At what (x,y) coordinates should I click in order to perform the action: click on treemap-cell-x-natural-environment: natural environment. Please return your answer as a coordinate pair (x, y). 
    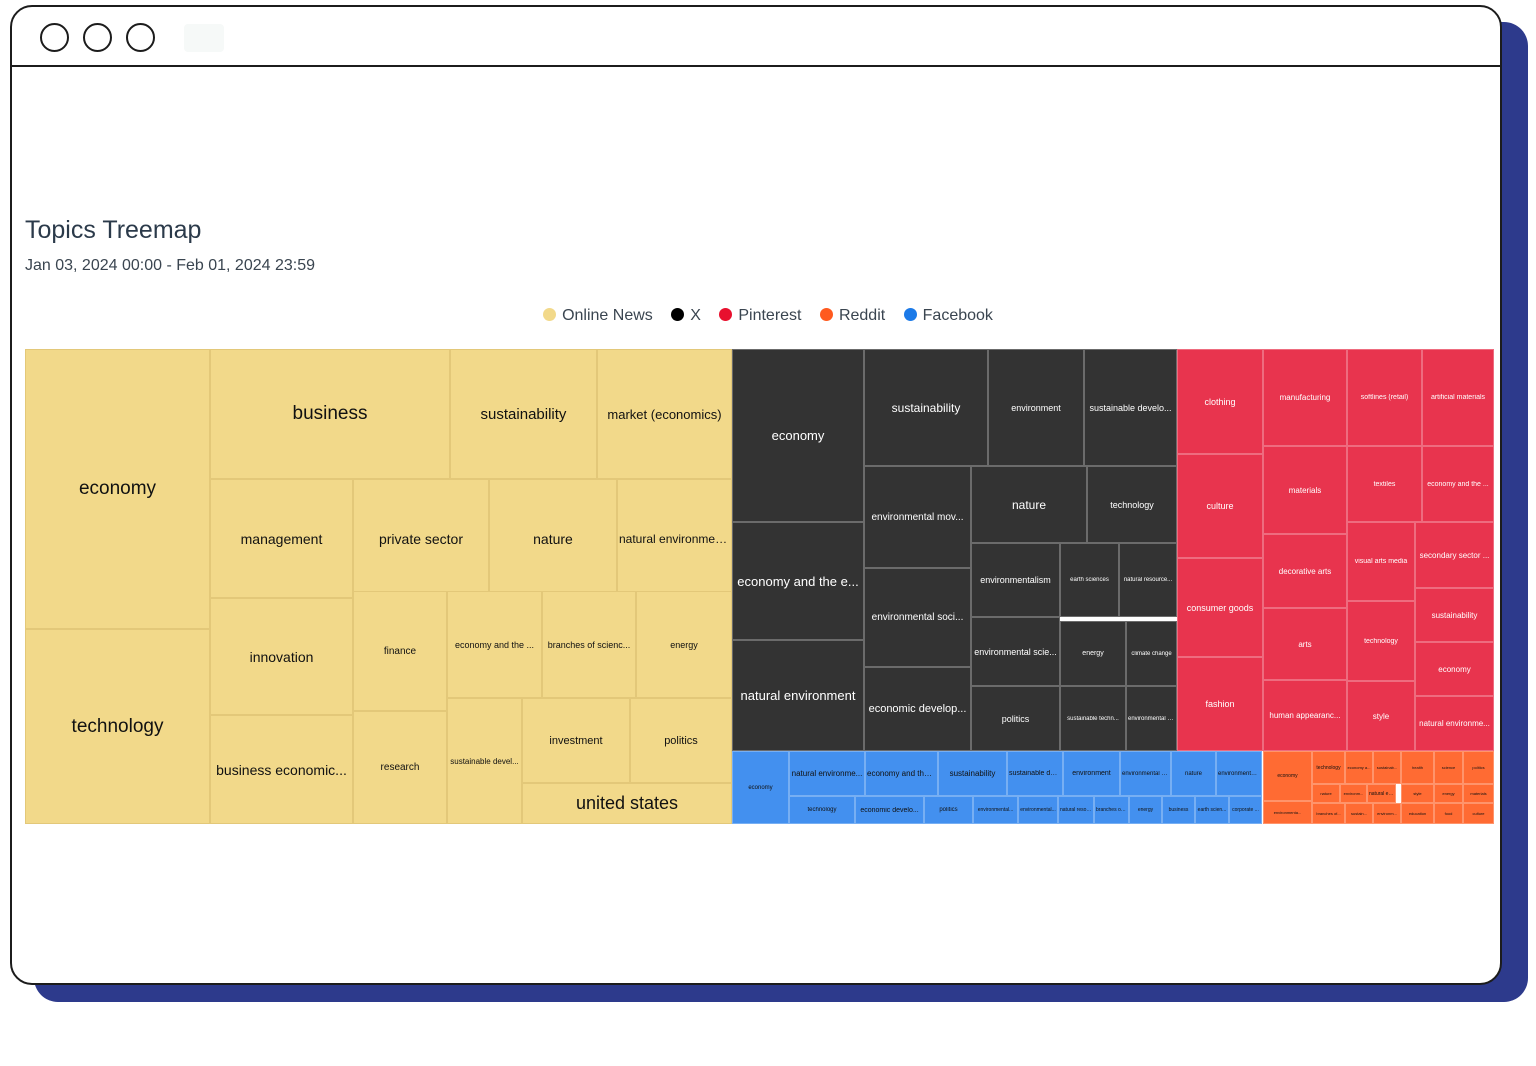
    Looking at the image, I should click on (798, 695).